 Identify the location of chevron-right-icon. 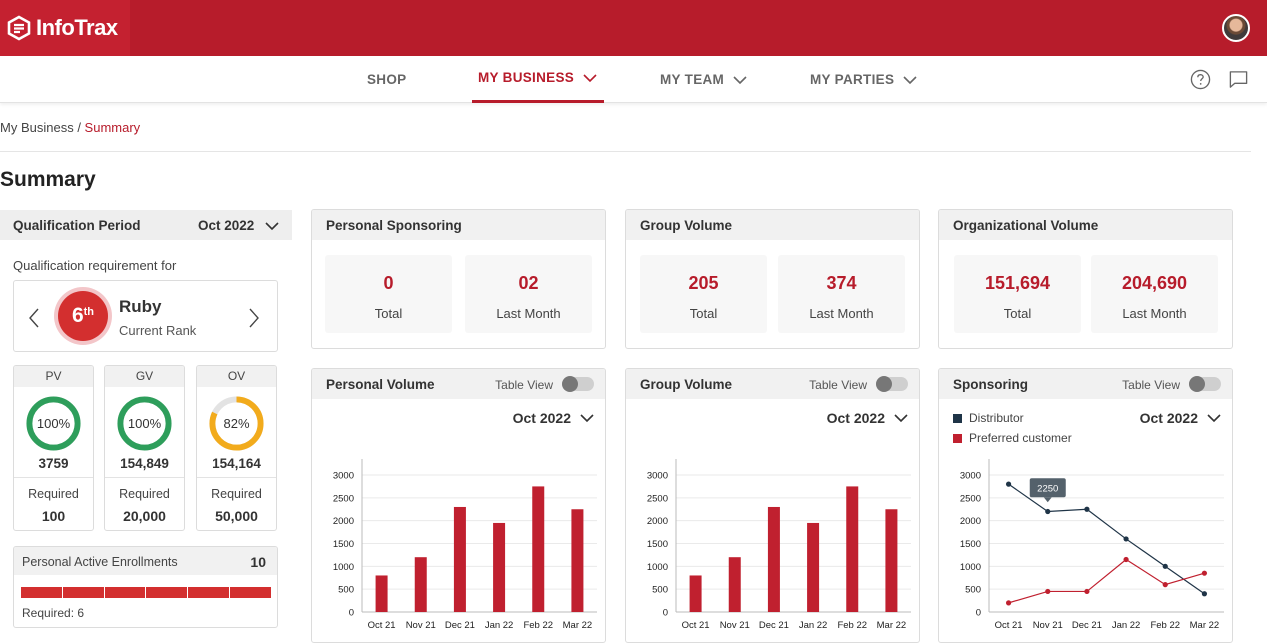
(254, 318).